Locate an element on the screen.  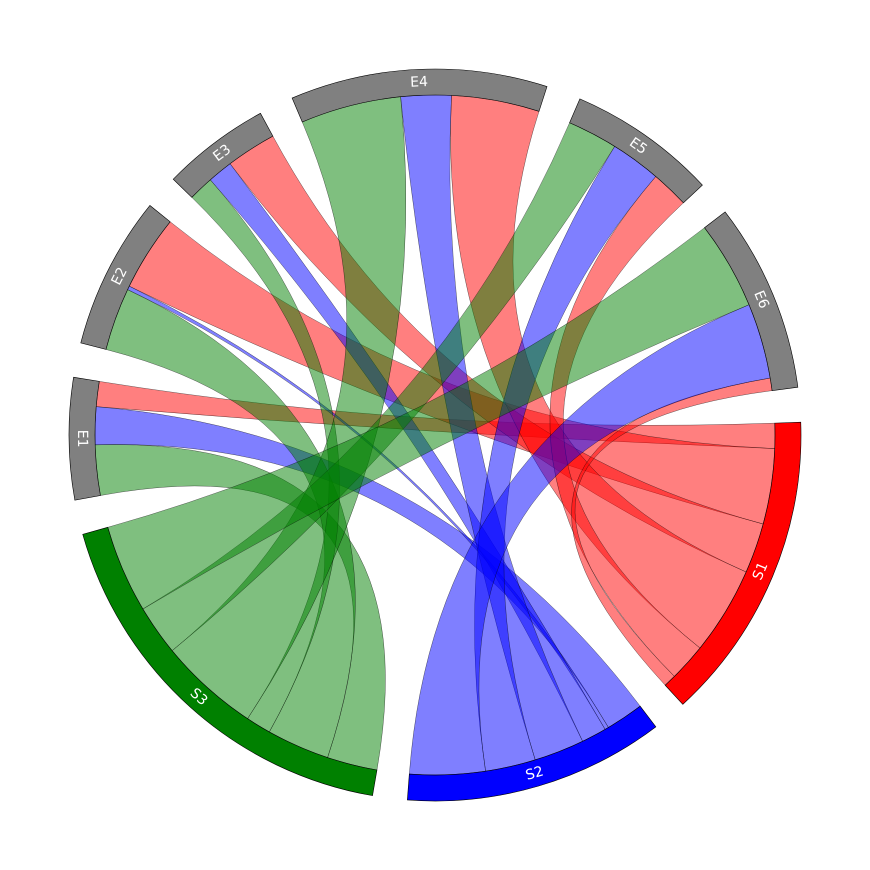
arc-e4 is located at coordinates (419, 95).